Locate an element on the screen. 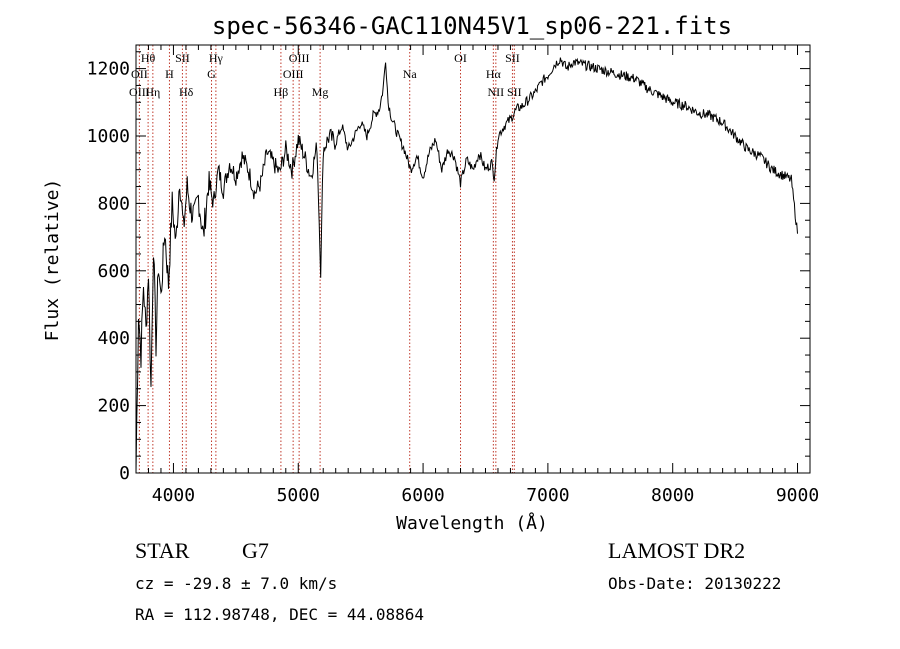  x-tick-label: 6000 is located at coordinates (422, 495).